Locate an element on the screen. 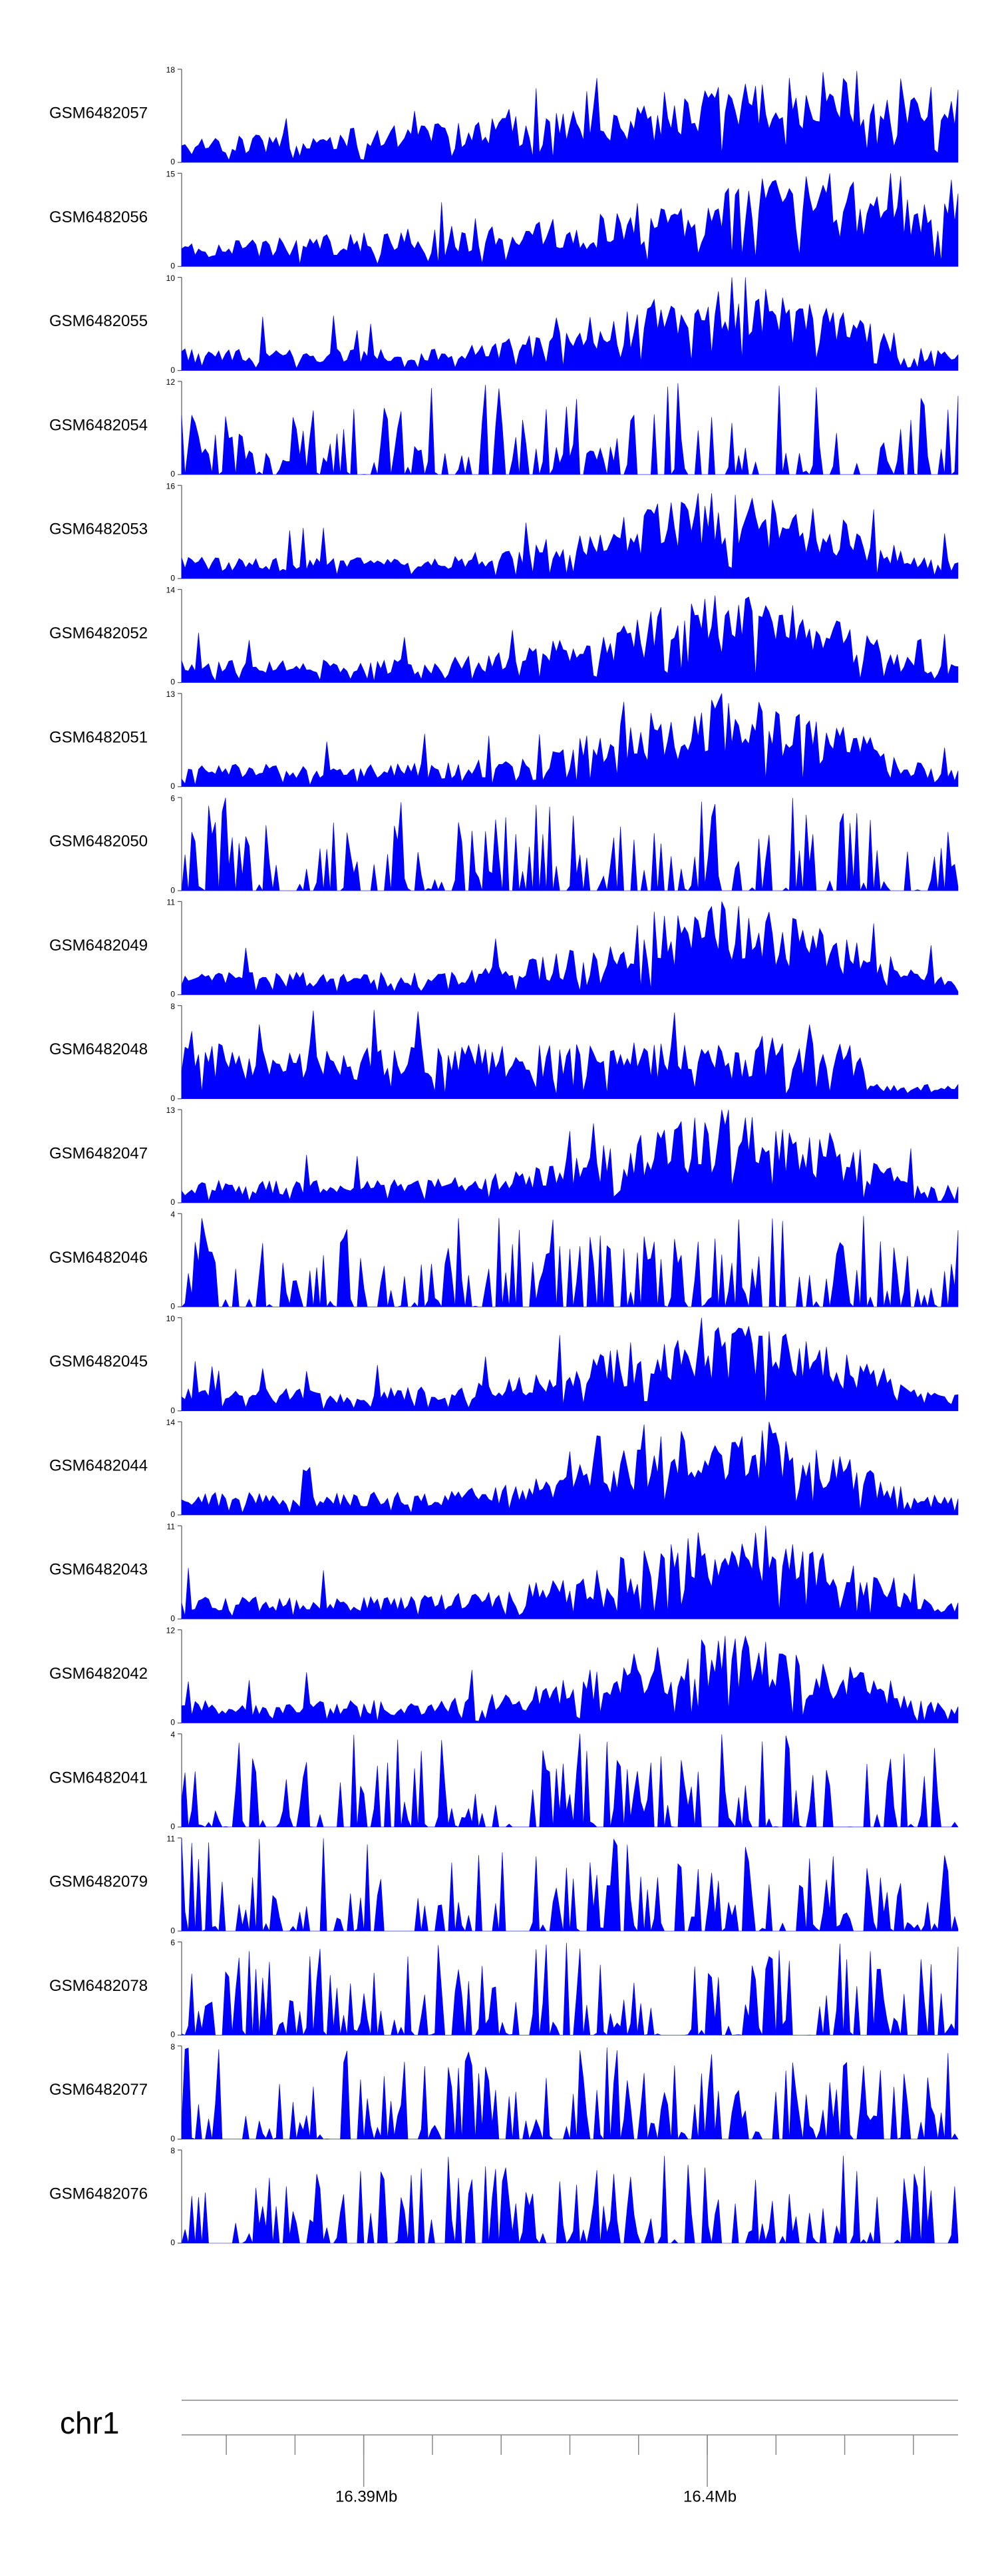  track-gsm6482043: GSM6482043 11 0 is located at coordinates (504, 1572).